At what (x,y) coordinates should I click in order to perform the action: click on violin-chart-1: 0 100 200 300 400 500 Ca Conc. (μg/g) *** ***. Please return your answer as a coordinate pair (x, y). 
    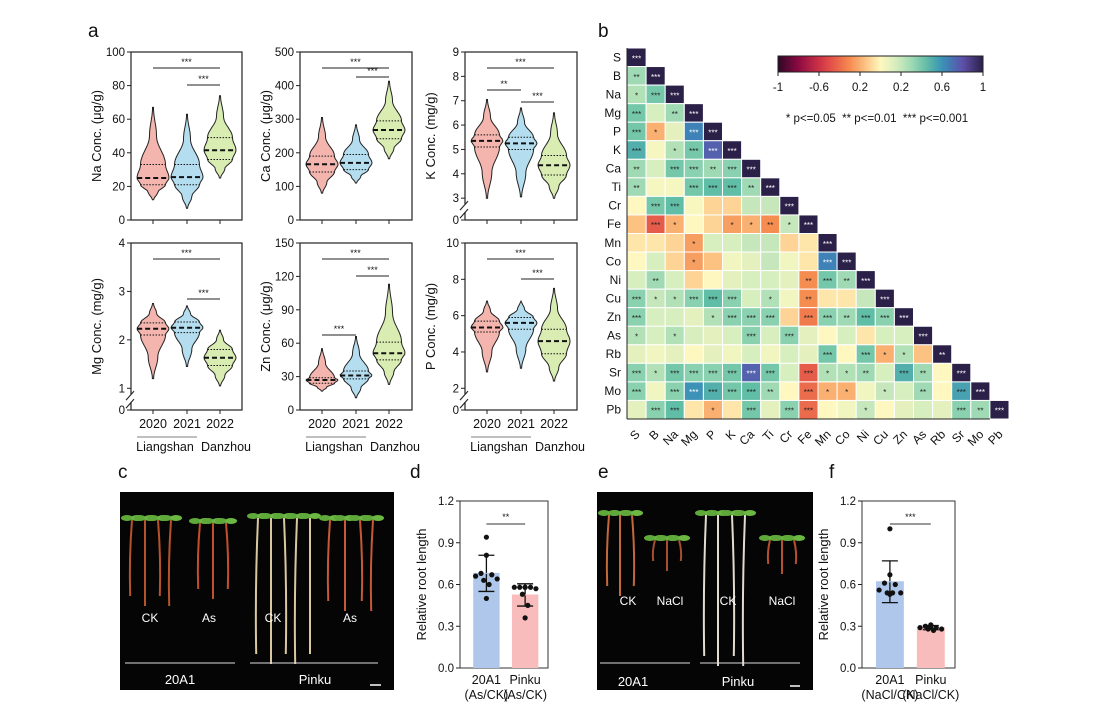
    Looking at the image, I should click on (335, 137).